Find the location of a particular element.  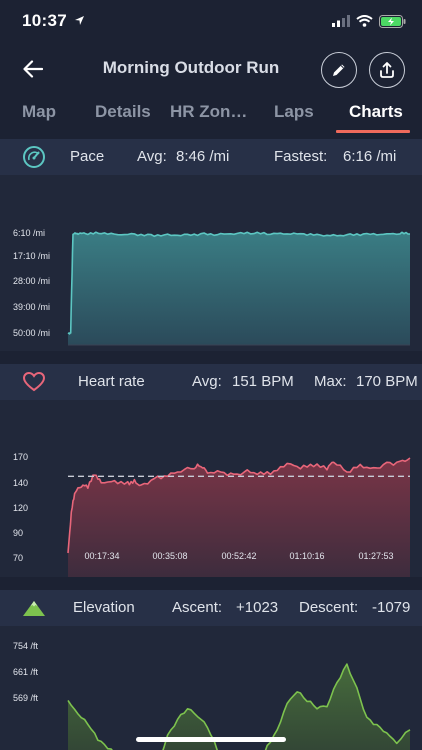

elevation-chart: 754 /ft 661 /ft 569 /ft is located at coordinates (212, 695).